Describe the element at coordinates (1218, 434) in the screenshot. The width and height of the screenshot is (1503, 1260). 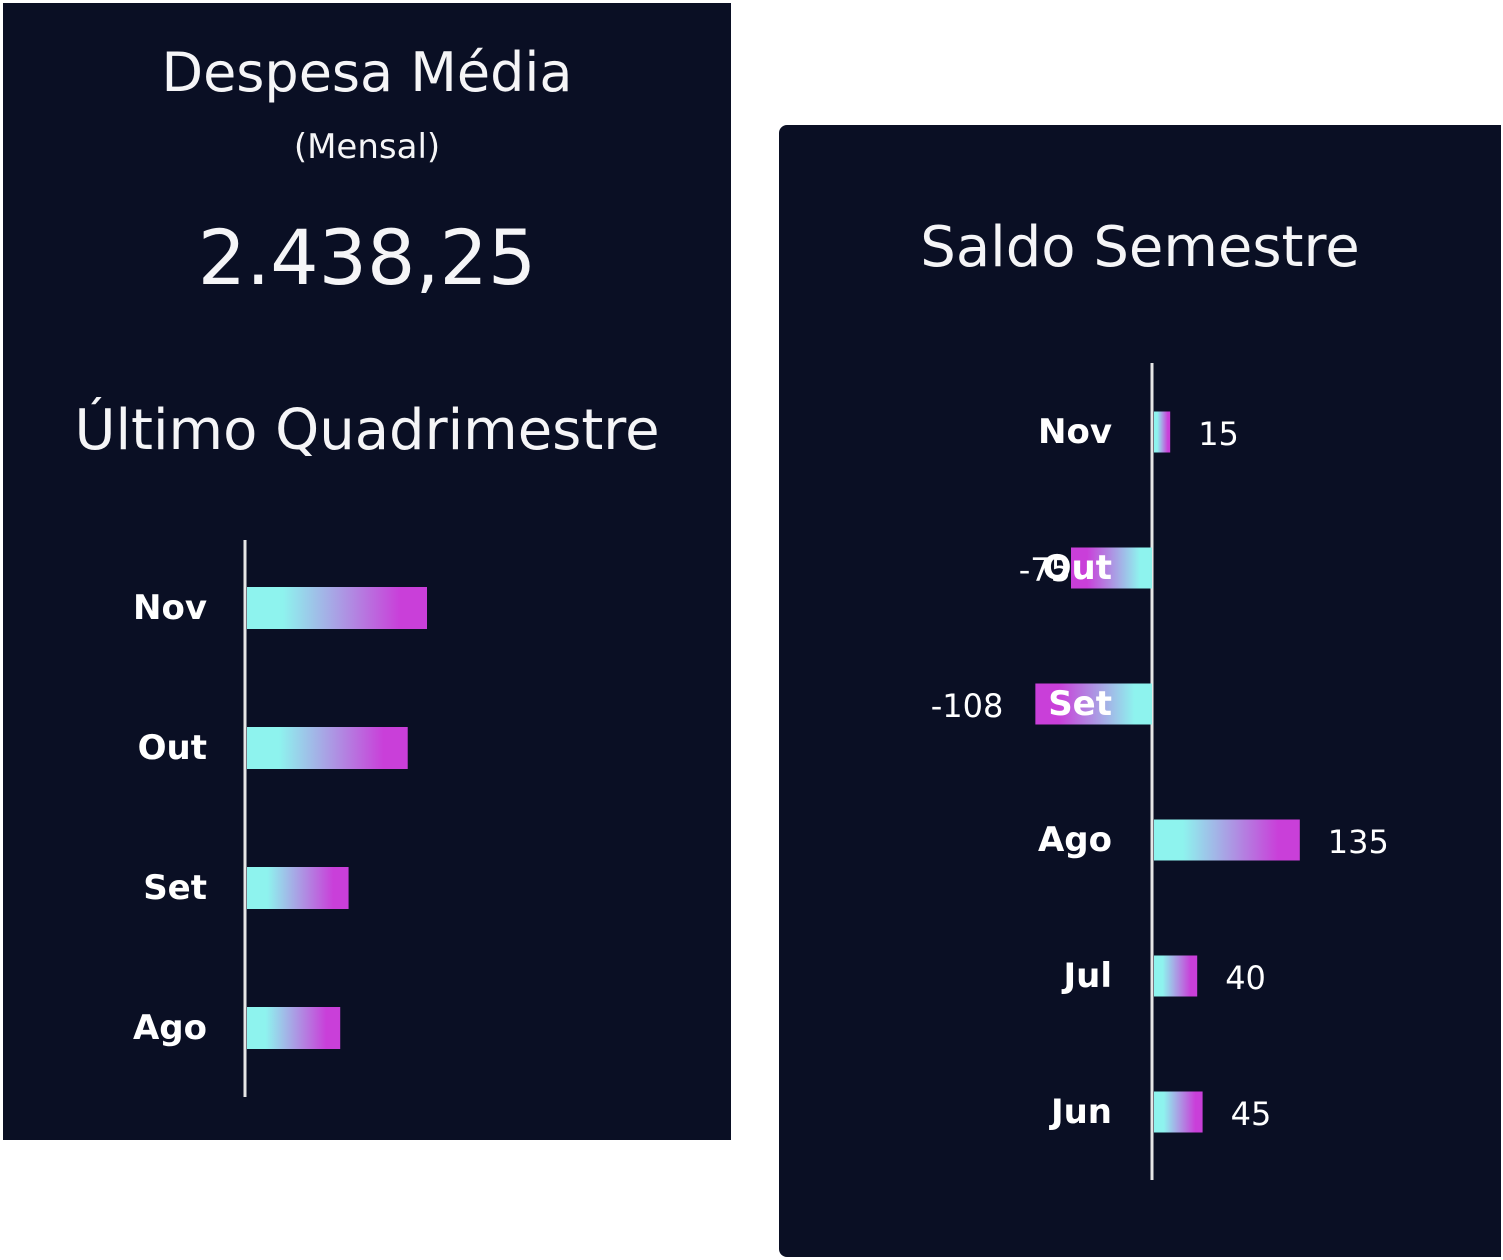
I see `data-label-nov: 15` at that location.